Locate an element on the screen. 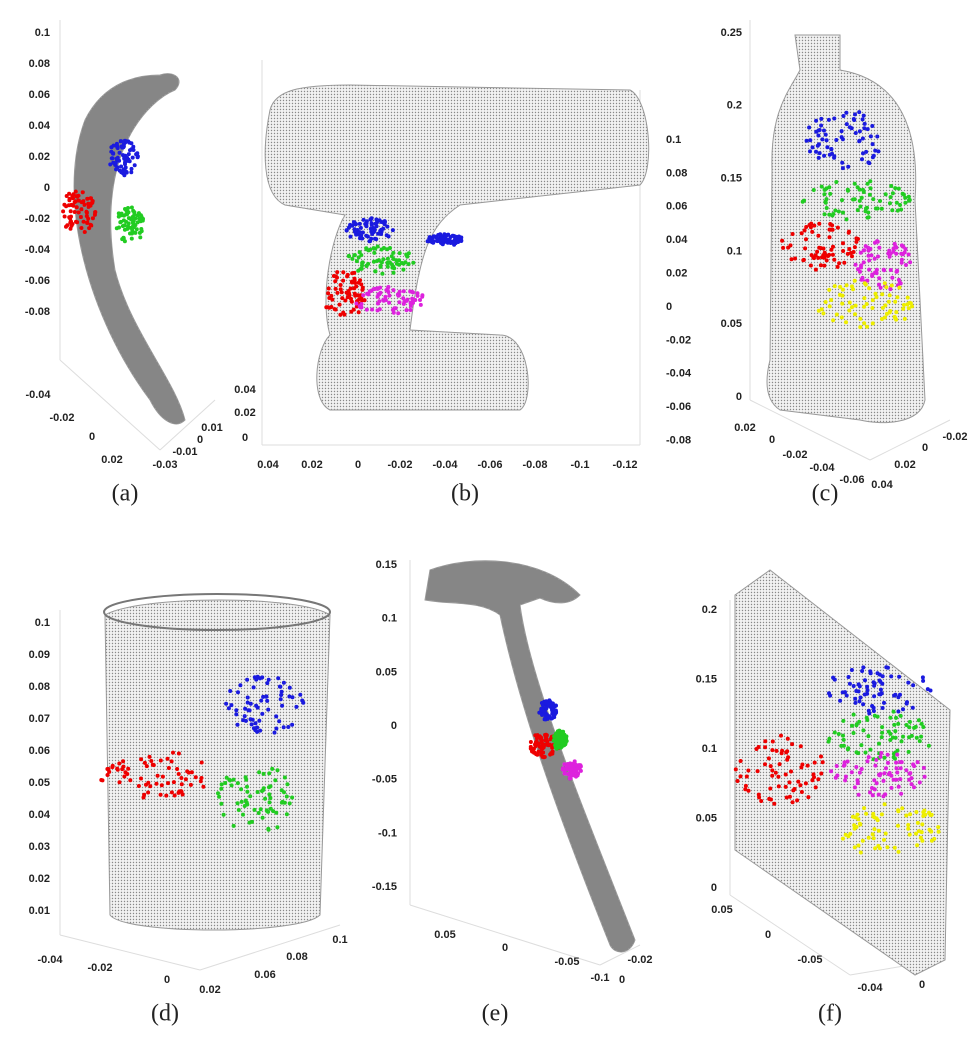 The width and height of the screenshot is (976, 1038). z-tick-label: 0.15 is located at coordinates (706, 679).